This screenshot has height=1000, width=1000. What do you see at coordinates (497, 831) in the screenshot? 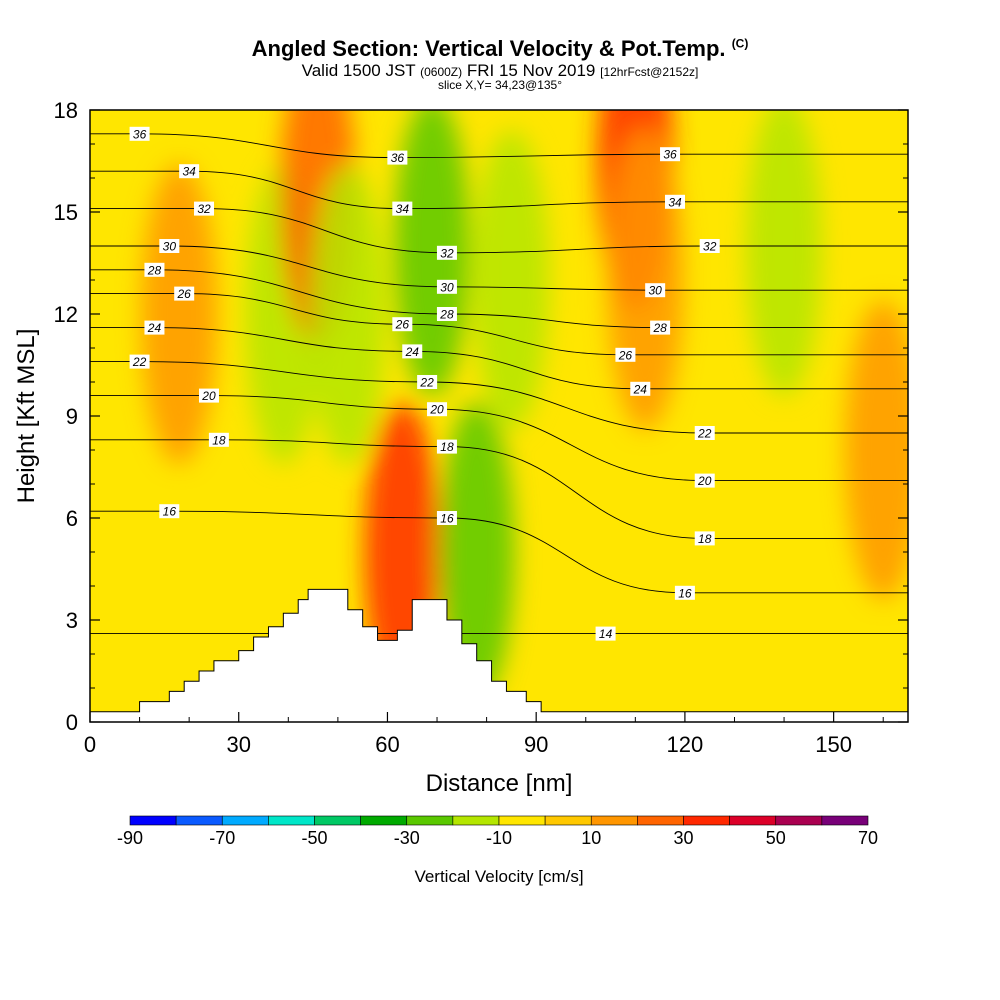
I see `colorbar: -90 -70 -50 -30 -10 10 30 50 70` at bounding box center [497, 831].